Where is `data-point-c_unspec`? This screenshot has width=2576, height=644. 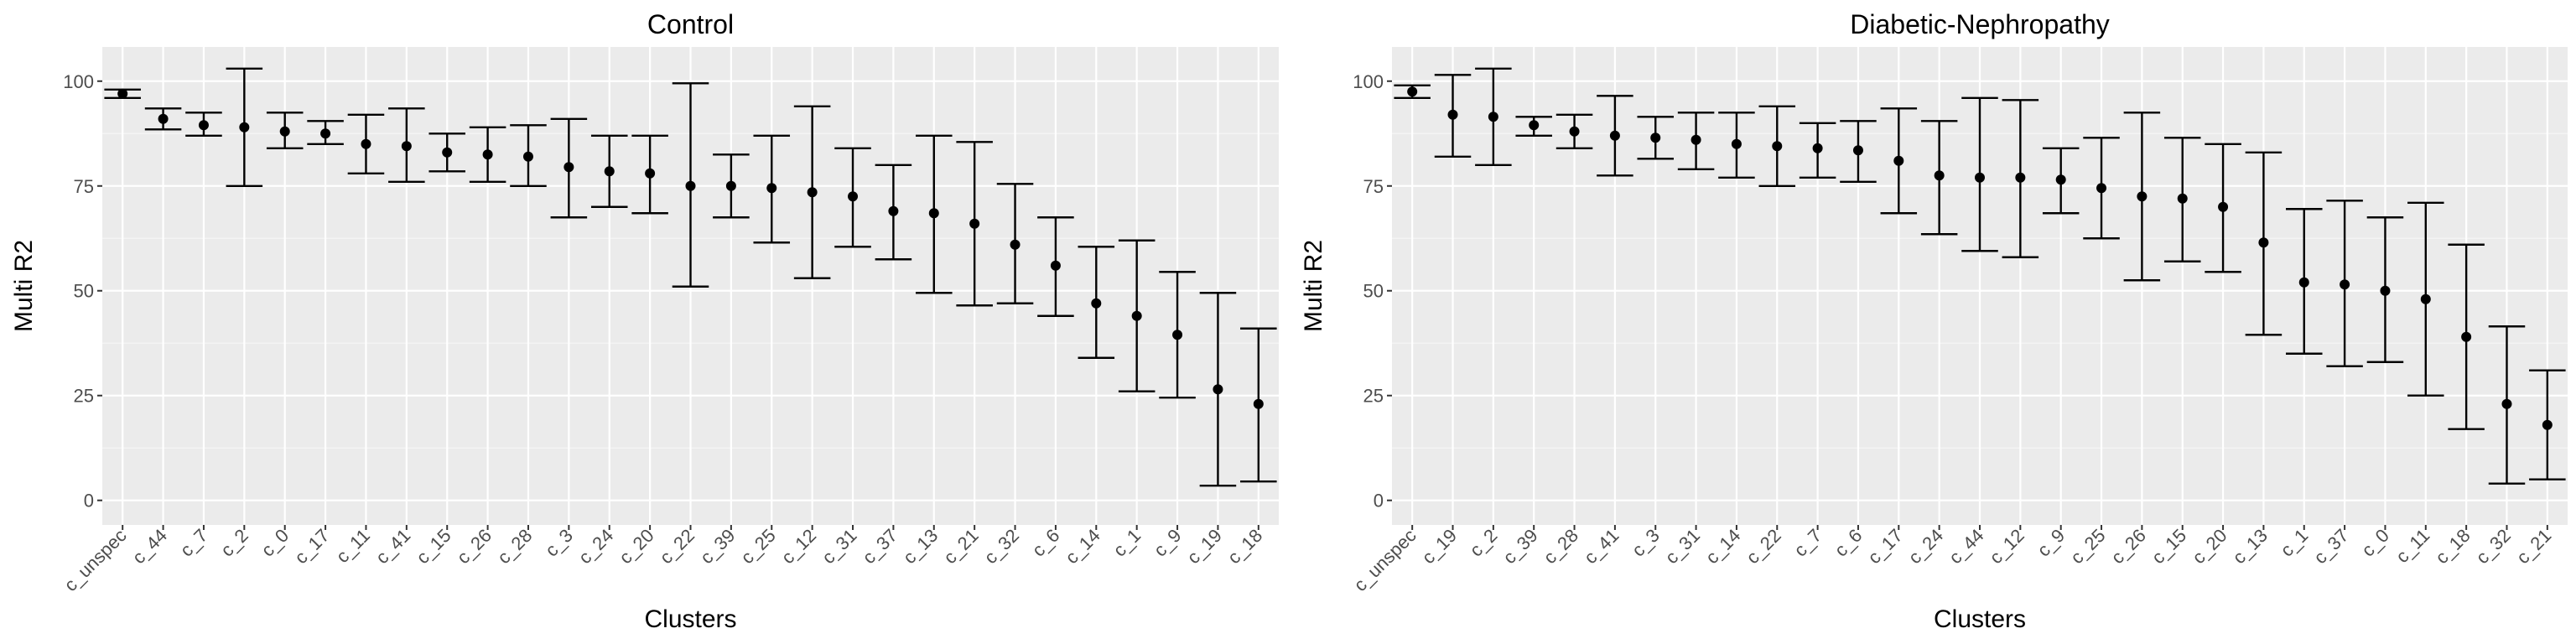 data-point-c_unspec is located at coordinates (122, 93).